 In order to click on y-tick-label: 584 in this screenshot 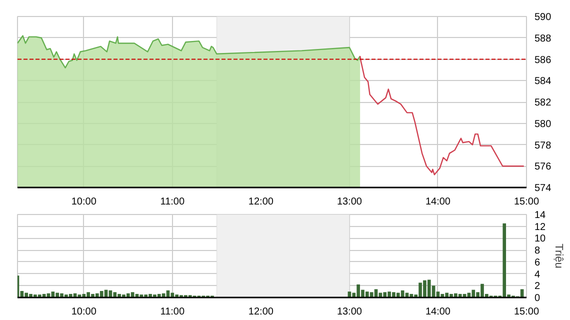, I will do `click(543, 82)`.